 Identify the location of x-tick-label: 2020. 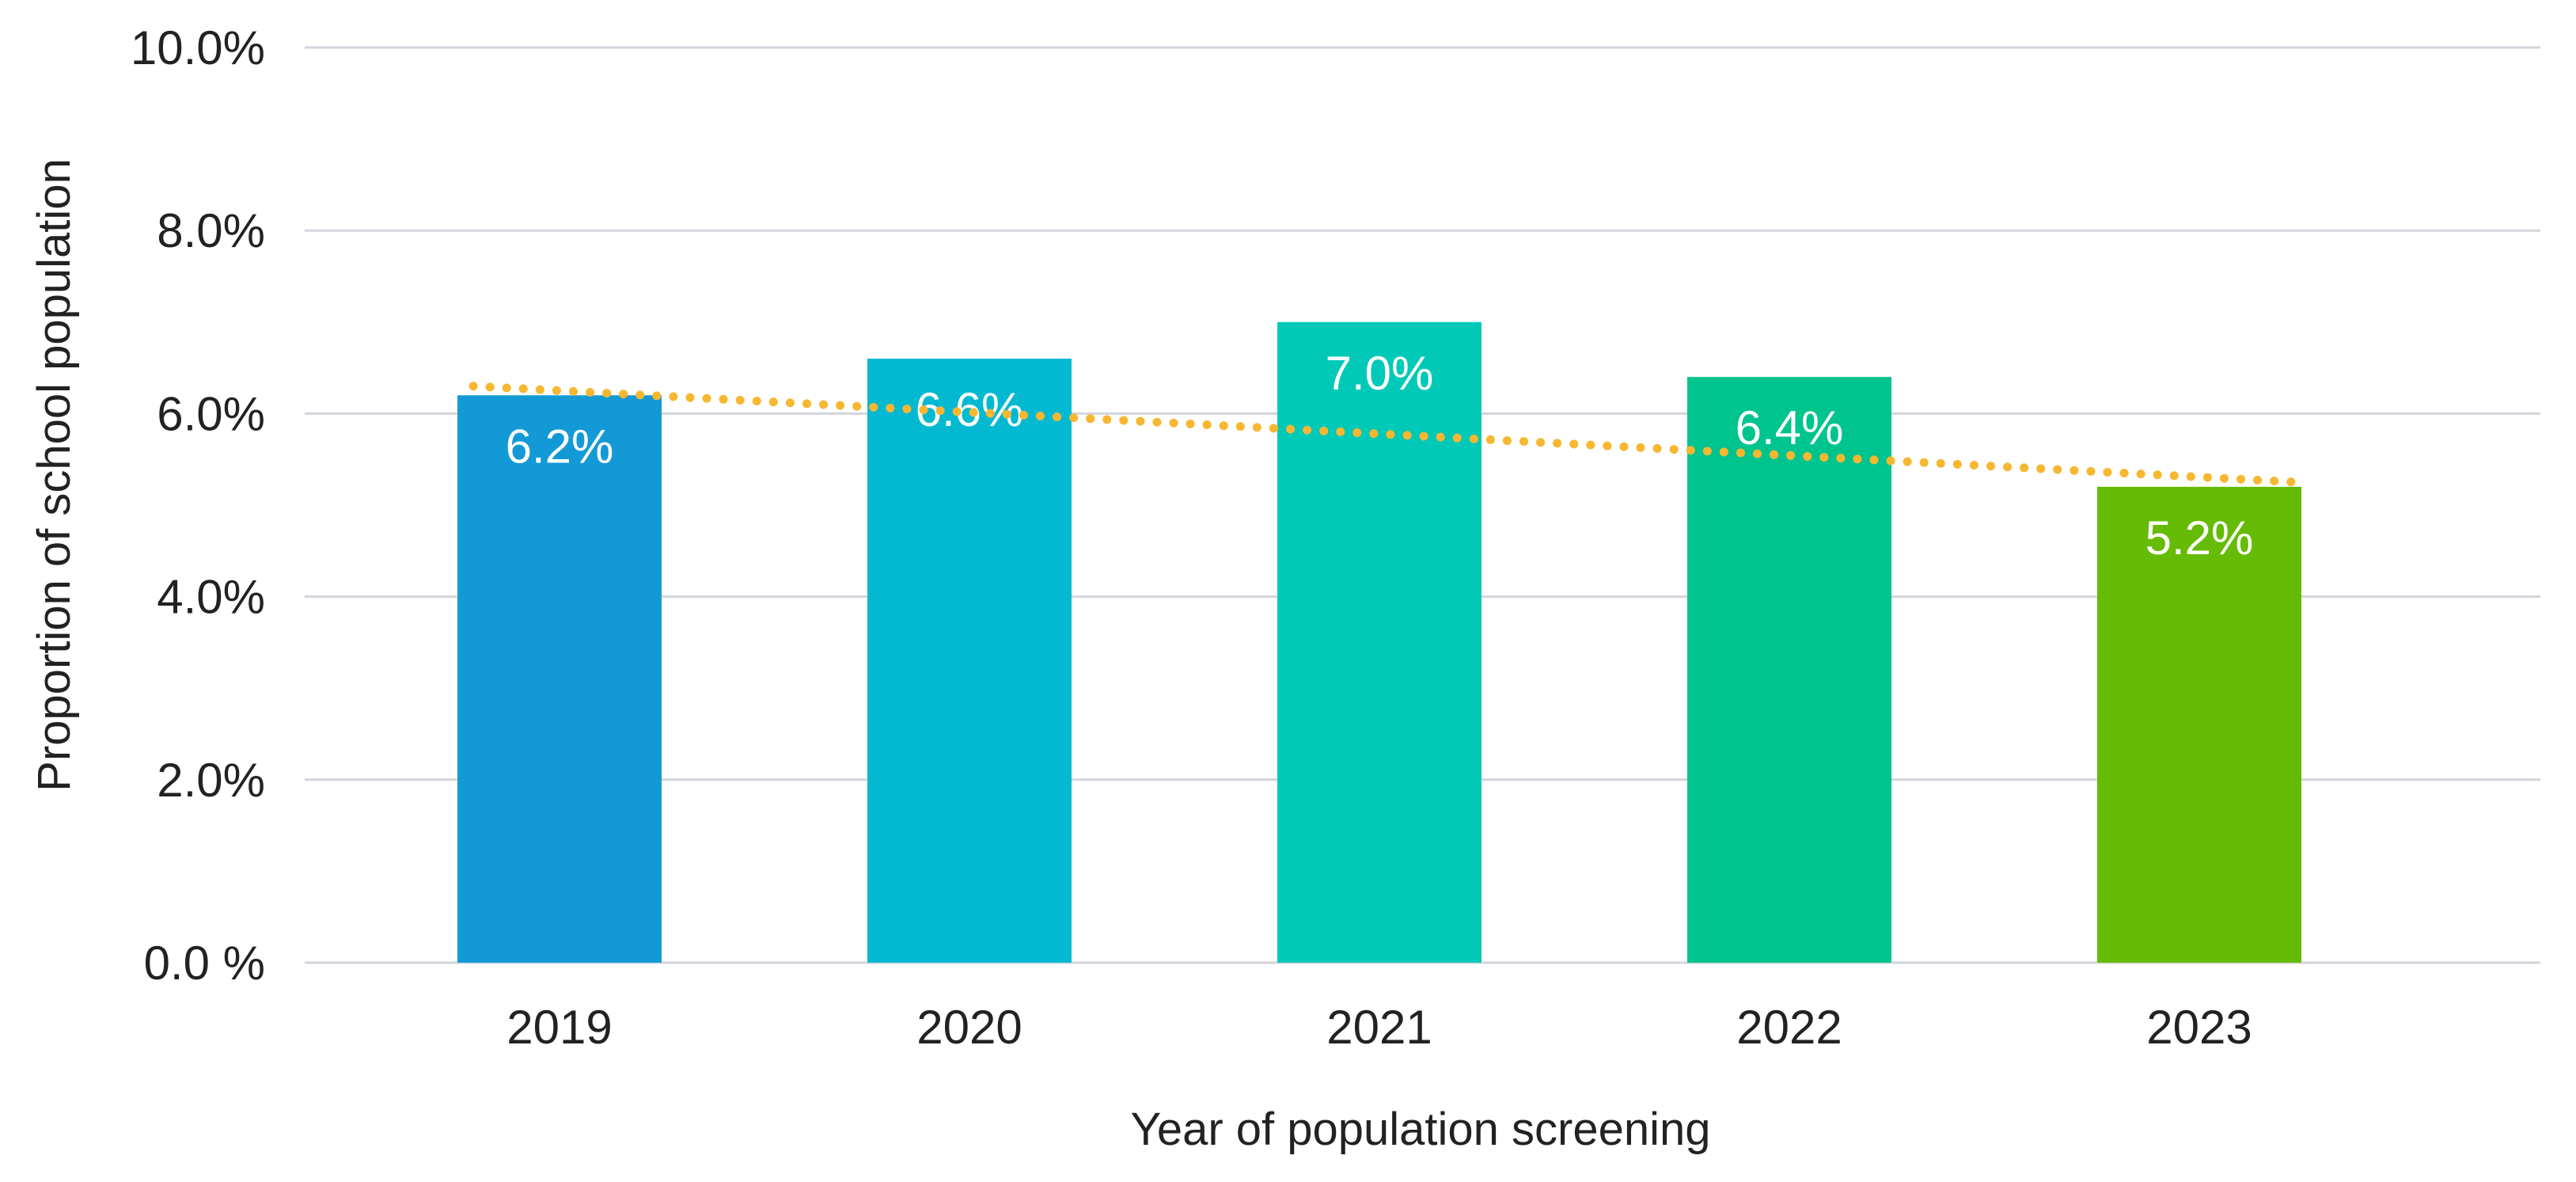
(969, 1027).